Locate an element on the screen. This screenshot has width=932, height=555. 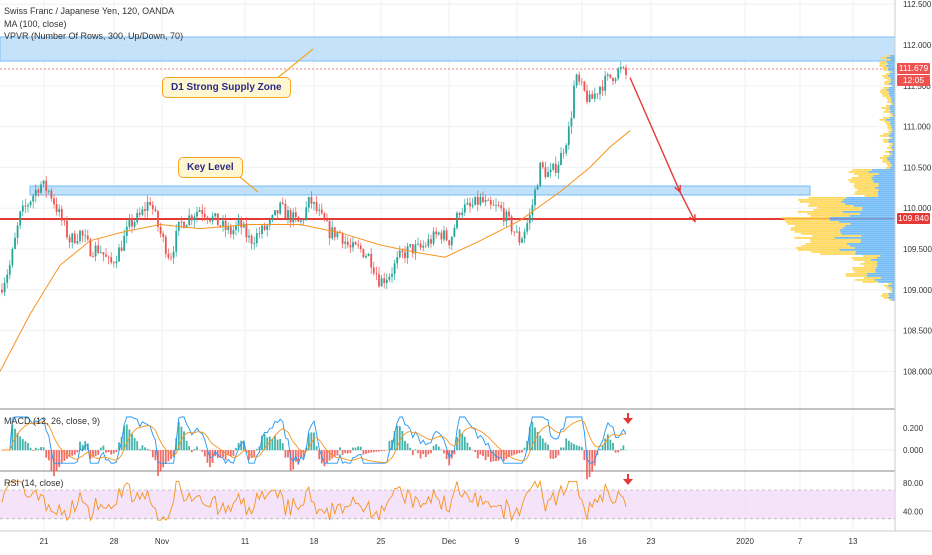
supply-zone-callout: D1 Strong Supply Zone is located at coordinates (226, 87).